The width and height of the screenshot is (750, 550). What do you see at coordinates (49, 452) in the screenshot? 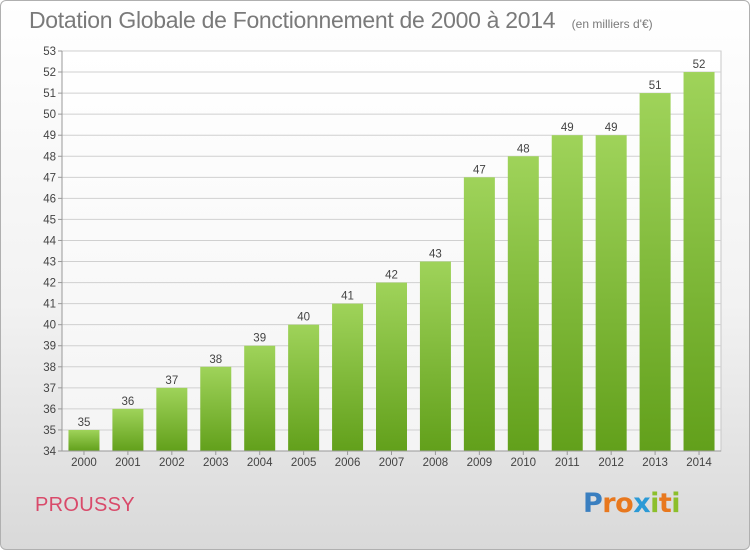
I see `y-tick-label: 34` at bounding box center [49, 452].